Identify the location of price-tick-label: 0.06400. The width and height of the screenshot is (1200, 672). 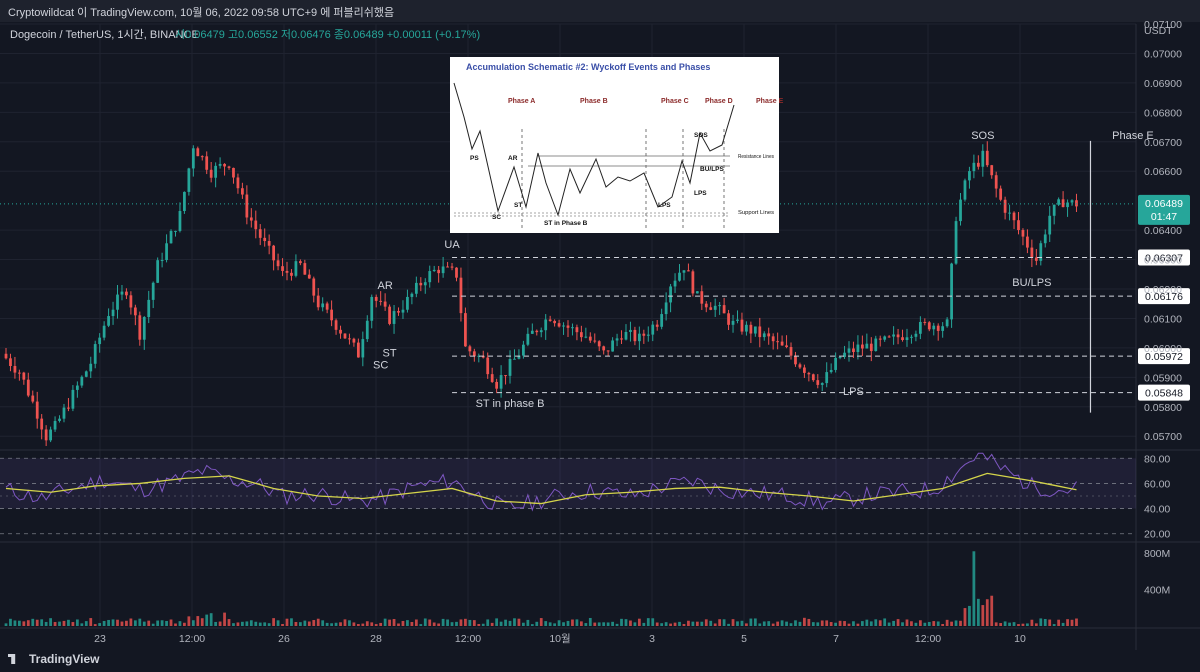
(1163, 231).